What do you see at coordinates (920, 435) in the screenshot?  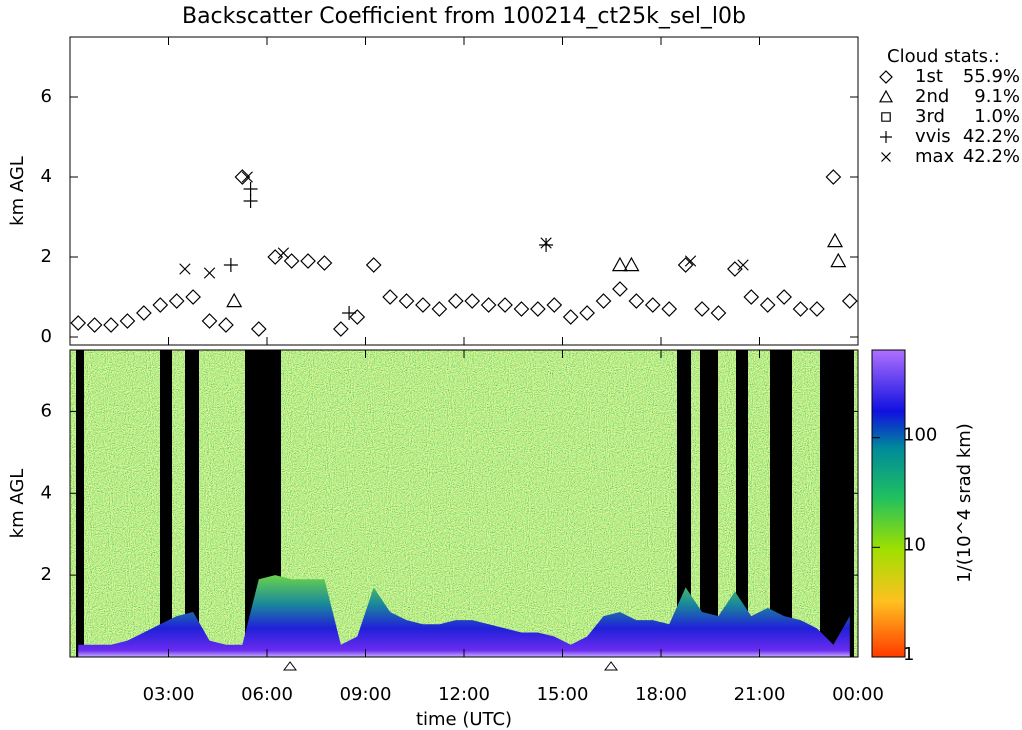 I see `colorbar-tick-label: 100` at bounding box center [920, 435].